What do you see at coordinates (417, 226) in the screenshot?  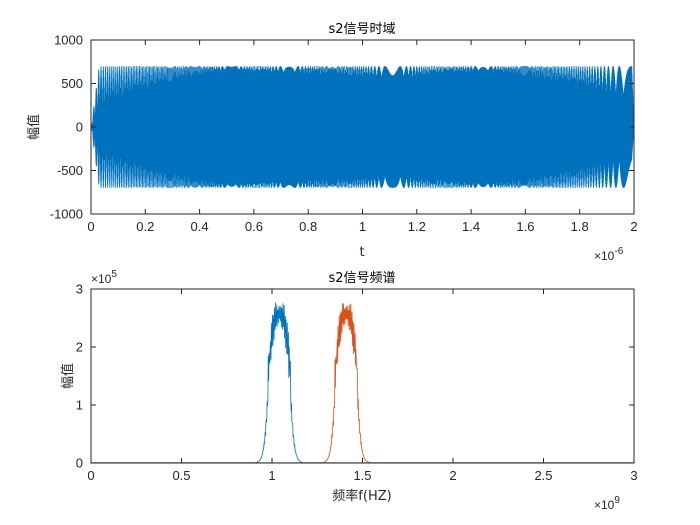 I see `time-x-tick-label: 1.2` at bounding box center [417, 226].